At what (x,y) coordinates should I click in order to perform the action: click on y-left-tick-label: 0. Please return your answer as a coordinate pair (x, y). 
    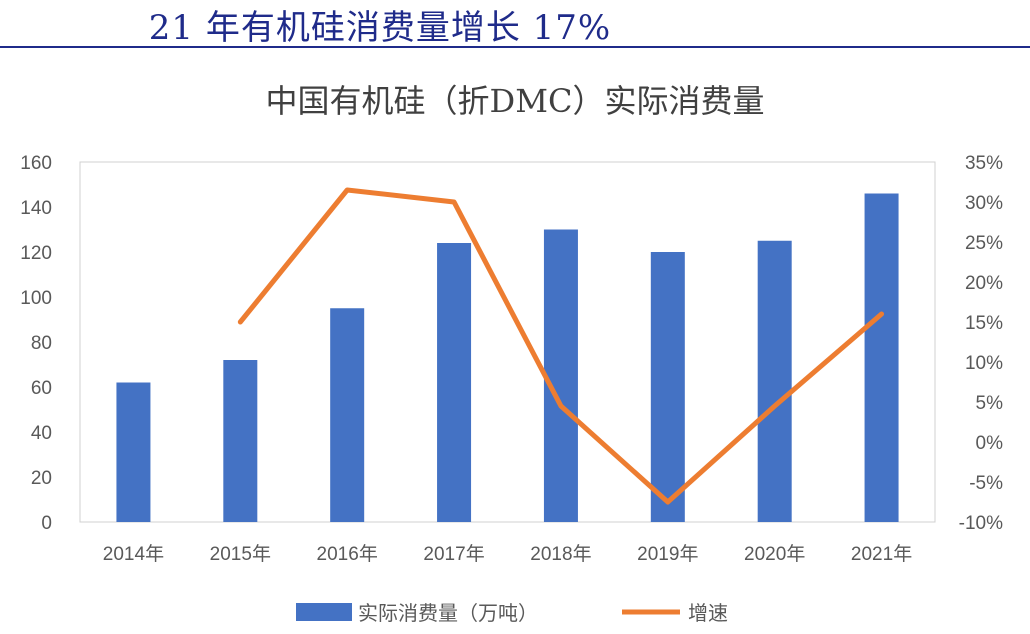
    Looking at the image, I should click on (46, 523).